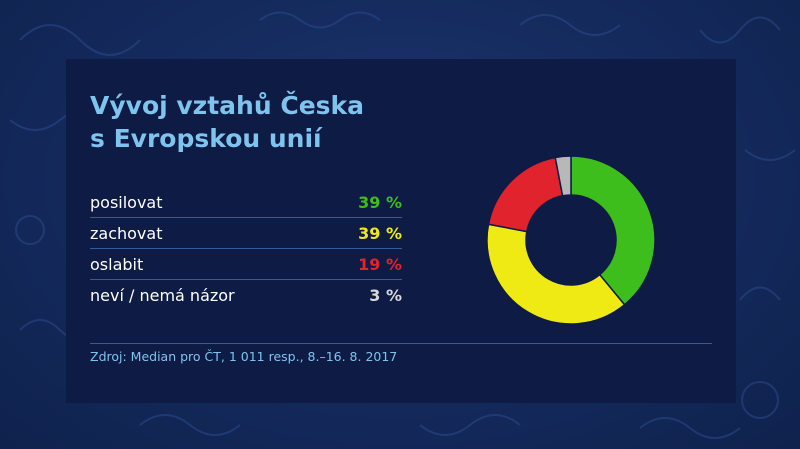 This screenshot has height=449, width=800. I want to click on legend-value: 19 %, so click(380, 264).